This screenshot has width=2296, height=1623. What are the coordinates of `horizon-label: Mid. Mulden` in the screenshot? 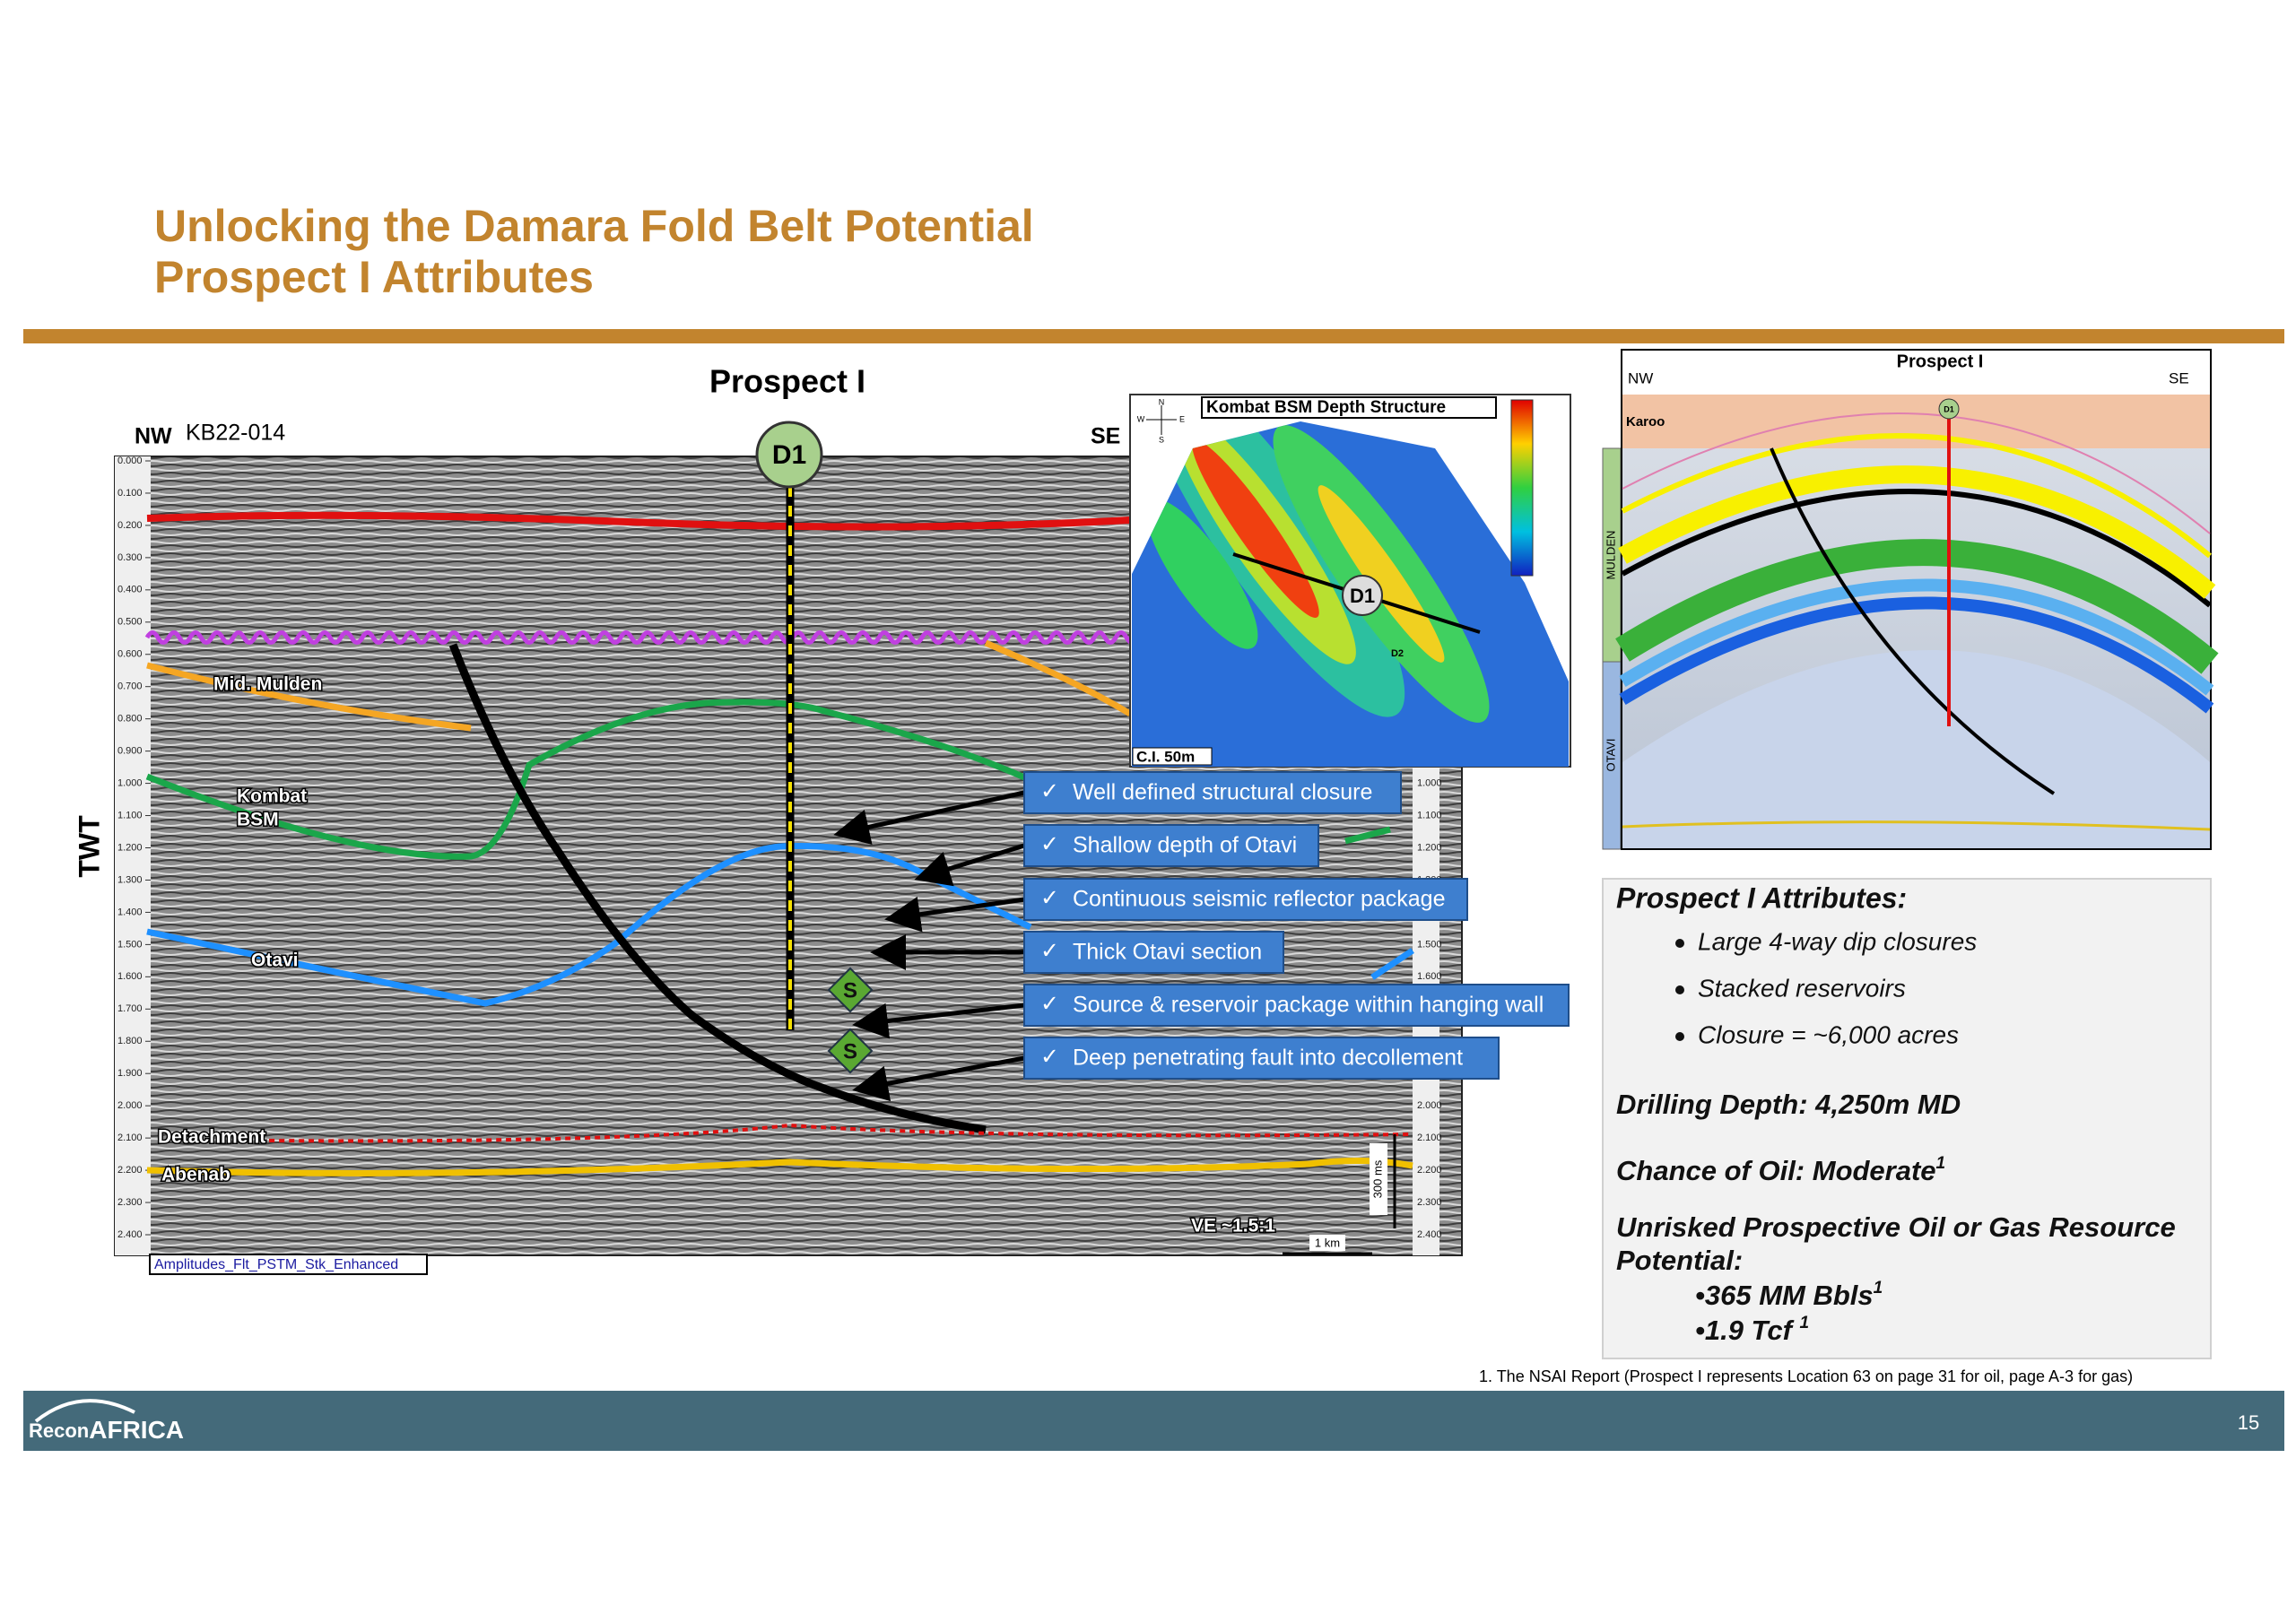 It's located at (267, 684).